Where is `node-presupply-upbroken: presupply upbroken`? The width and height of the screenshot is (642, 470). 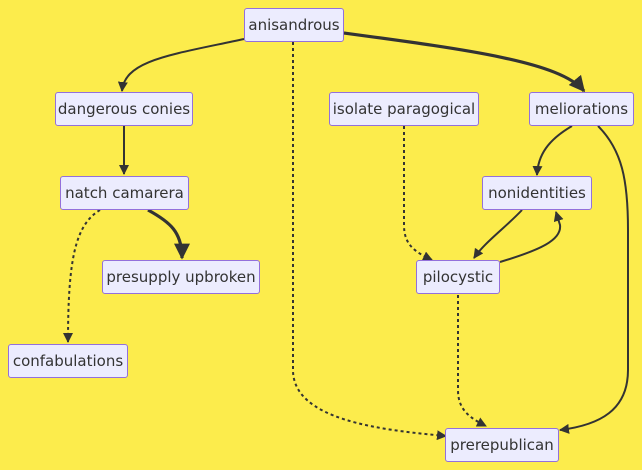 node-presupply-upbroken: presupply upbroken is located at coordinates (181, 277).